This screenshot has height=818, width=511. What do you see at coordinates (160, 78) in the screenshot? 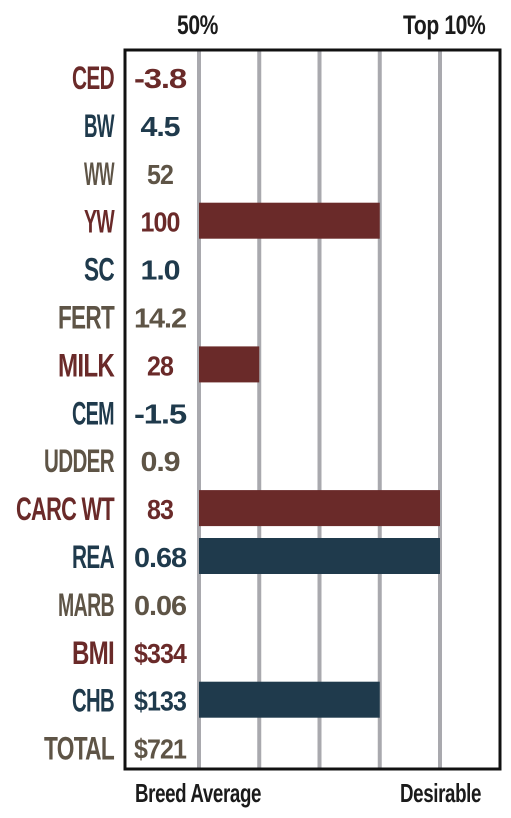
I see `value-label-ced: -3.8` at bounding box center [160, 78].